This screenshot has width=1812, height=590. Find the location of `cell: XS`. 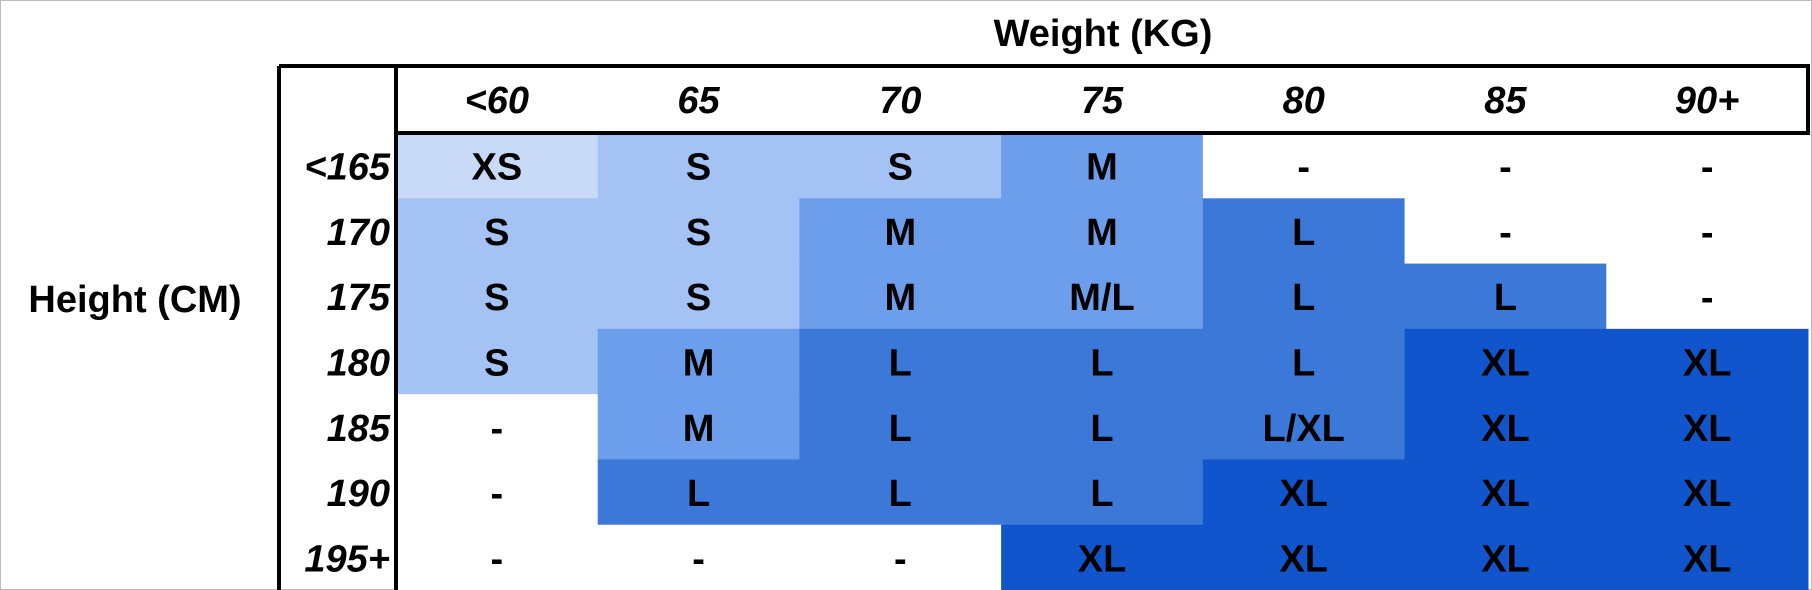

cell: XS is located at coordinates (497, 168).